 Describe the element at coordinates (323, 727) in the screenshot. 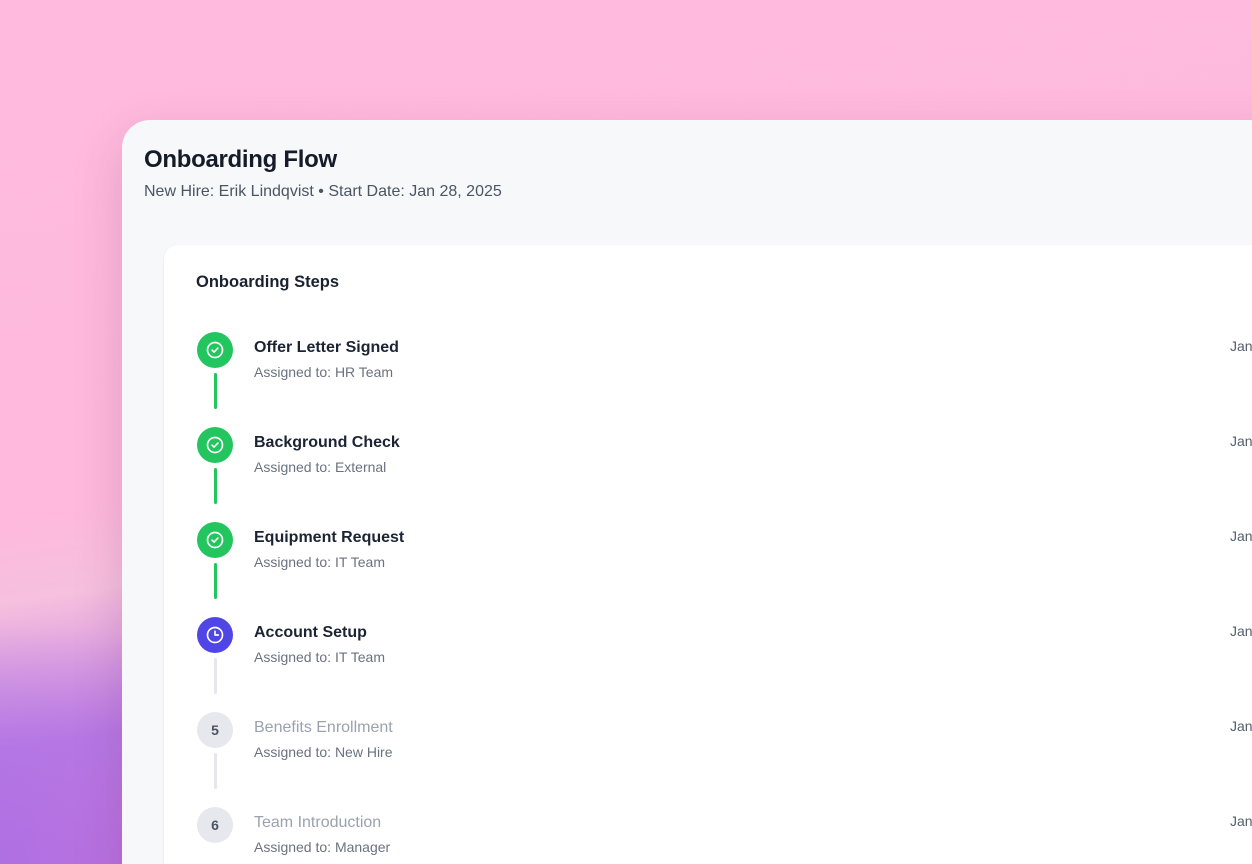

I see `step-title: Benefits Enrollment` at that location.